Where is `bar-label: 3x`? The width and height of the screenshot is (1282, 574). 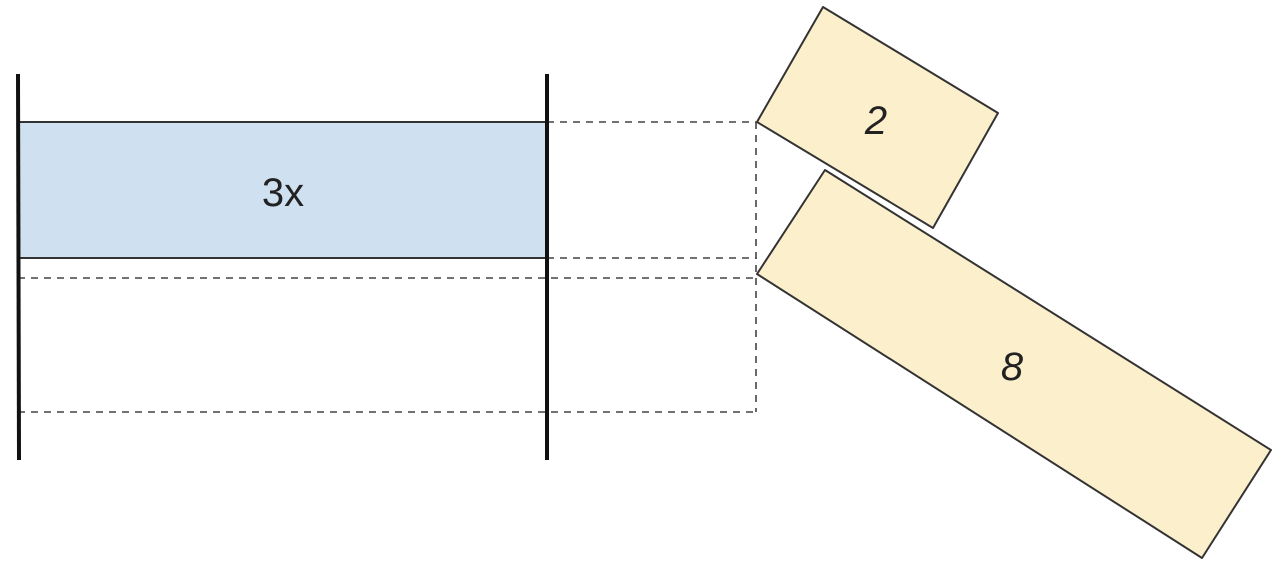 bar-label: 3x is located at coordinates (283, 193).